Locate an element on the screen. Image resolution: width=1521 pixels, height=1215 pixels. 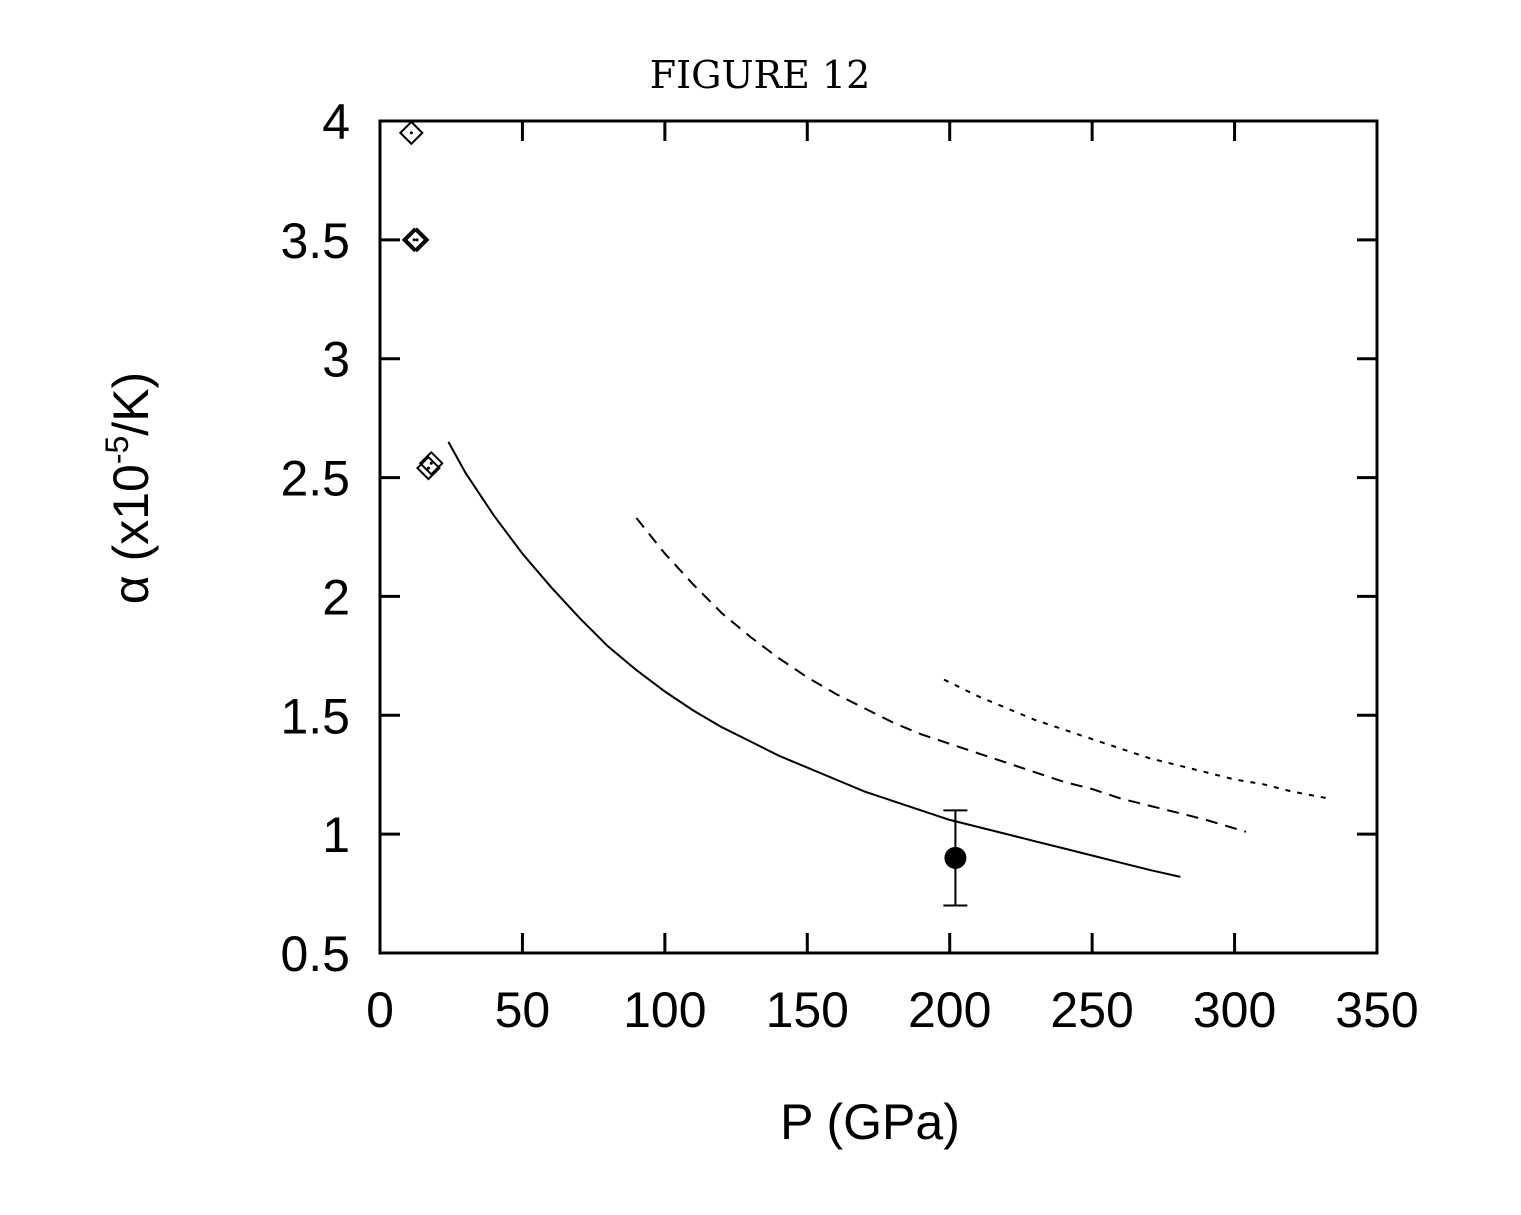
x-tick-label: 250 is located at coordinates (1091, 1010).